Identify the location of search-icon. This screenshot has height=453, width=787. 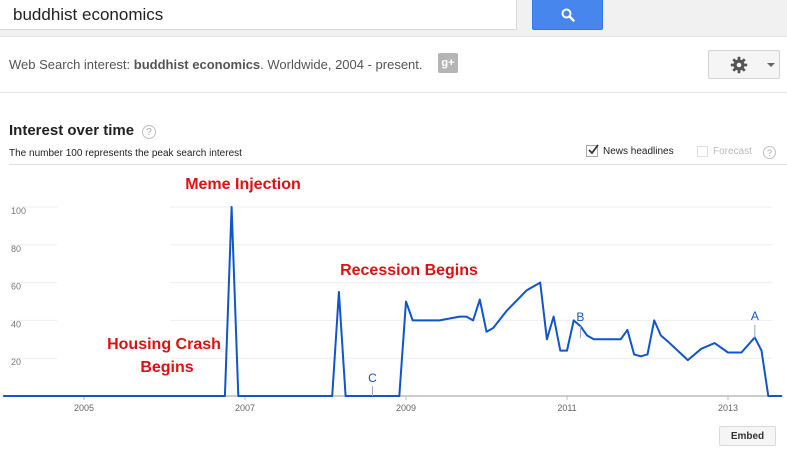
(568, 15).